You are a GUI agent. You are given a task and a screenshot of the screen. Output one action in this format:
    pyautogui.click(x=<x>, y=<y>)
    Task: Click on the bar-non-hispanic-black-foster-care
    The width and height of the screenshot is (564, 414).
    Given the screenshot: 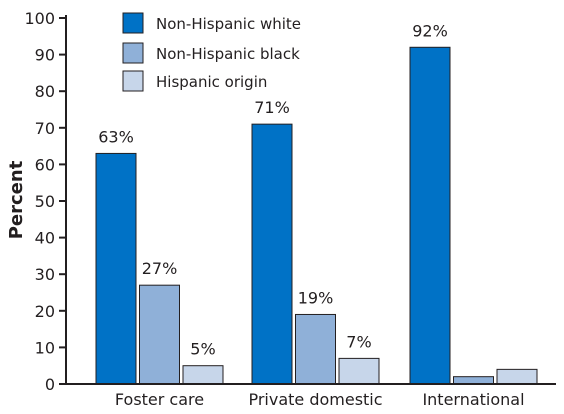 What is the action you would take?
    pyautogui.click(x=159, y=334)
    